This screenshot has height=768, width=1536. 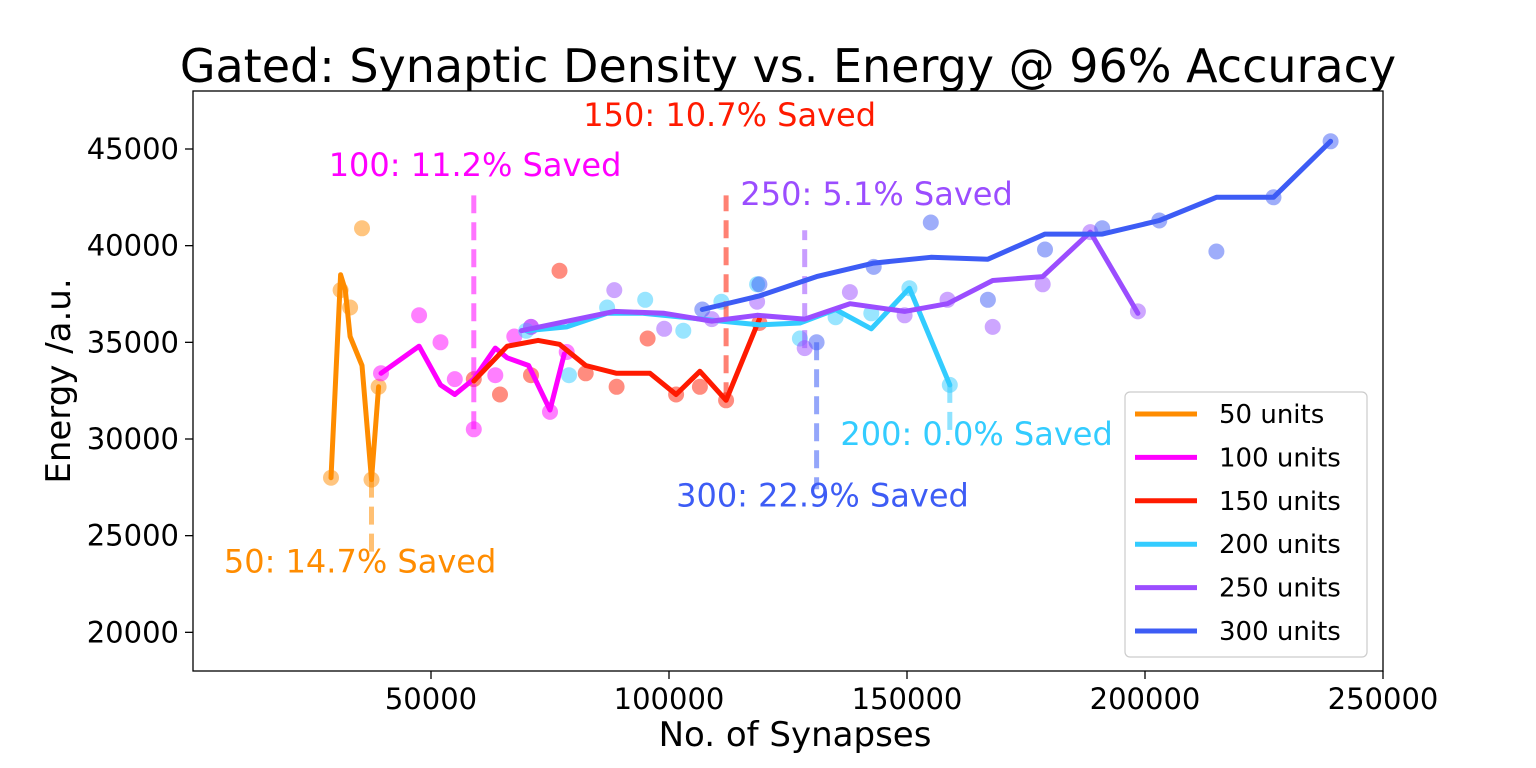 What do you see at coordinates (59, 380) in the screenshot?
I see `y-axis-label: Energy /a.u.` at bounding box center [59, 380].